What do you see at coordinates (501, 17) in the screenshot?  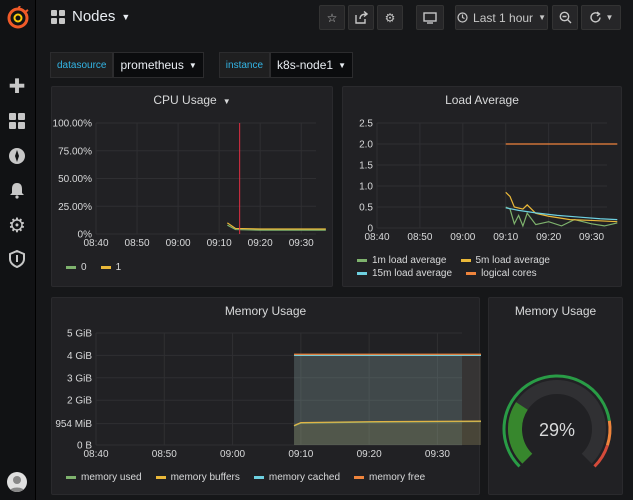 I see `time-picker-button: Last 1 hour ▼` at bounding box center [501, 17].